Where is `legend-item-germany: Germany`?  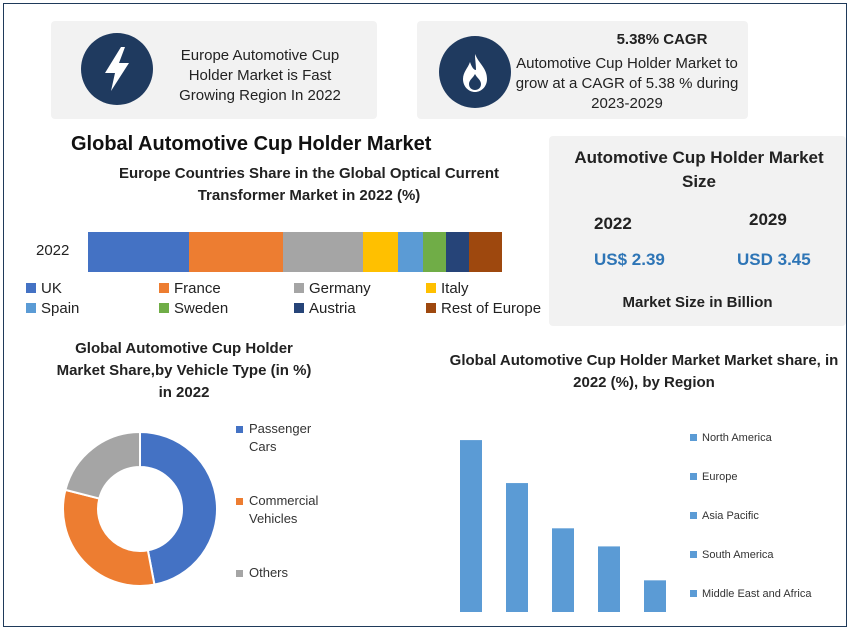
legend-item-germany: Germany is located at coordinates (332, 288).